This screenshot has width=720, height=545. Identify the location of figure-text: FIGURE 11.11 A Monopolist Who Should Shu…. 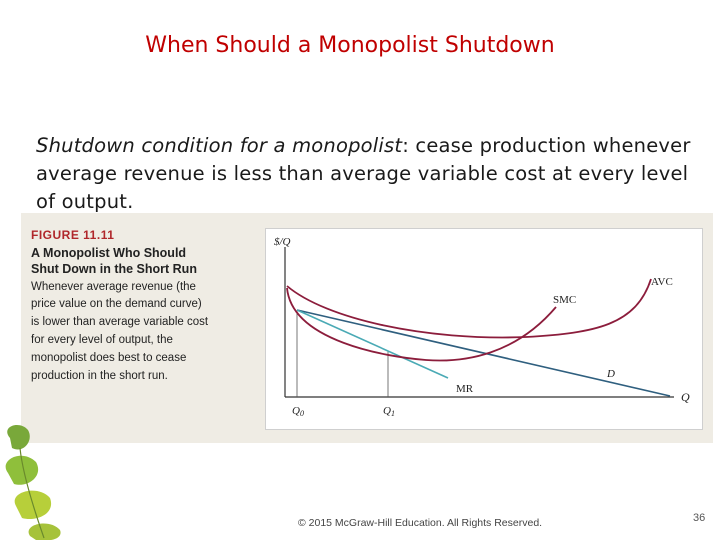
(120, 306).